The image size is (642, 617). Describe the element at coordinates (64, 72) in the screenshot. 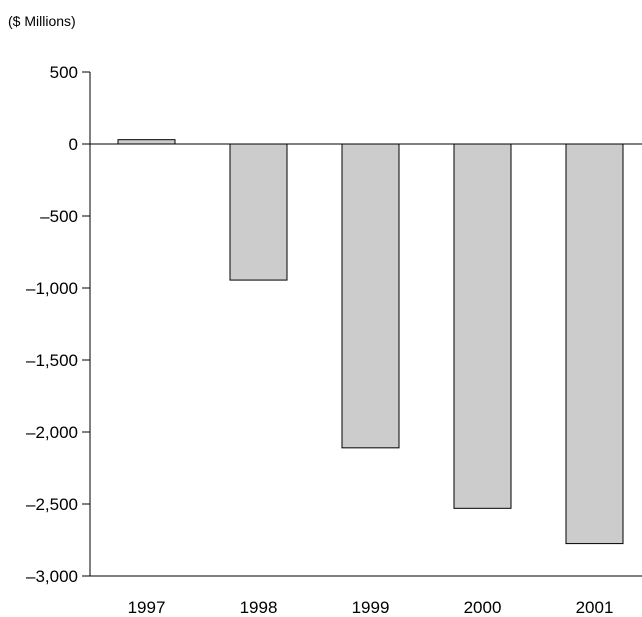

I see `y-tick-label: 500` at that location.